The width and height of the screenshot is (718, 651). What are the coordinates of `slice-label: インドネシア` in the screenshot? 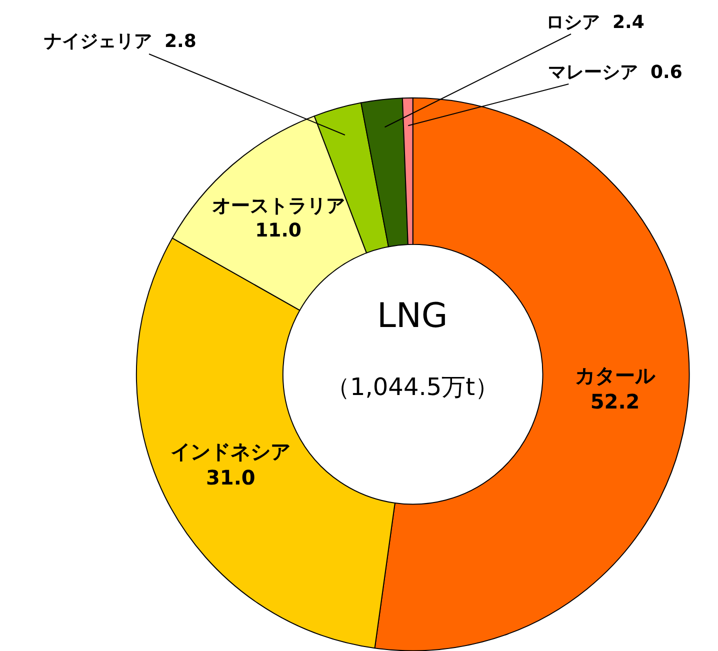 It's located at (230, 451).